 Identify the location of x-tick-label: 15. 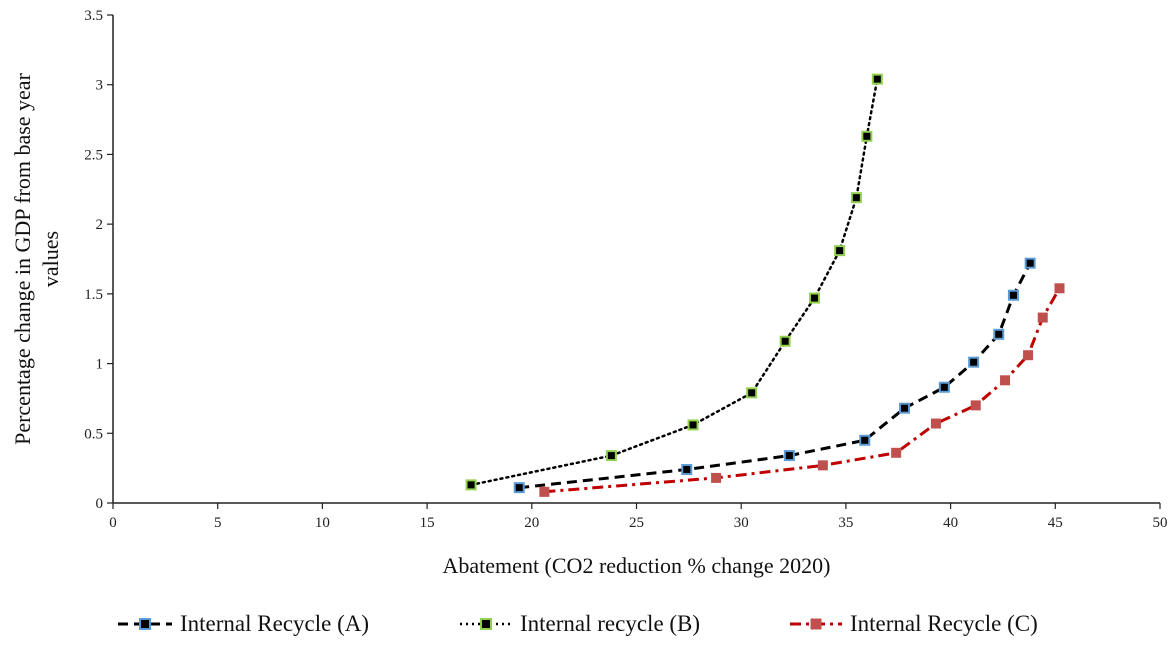
(427, 523).